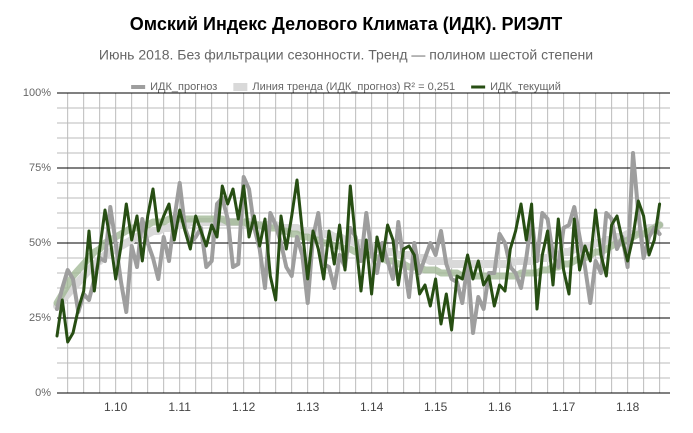 The height and width of the screenshot is (433, 693). Describe the element at coordinates (525, 87) in the screenshot. I see `legend-label: ИДК_текущий` at that location.